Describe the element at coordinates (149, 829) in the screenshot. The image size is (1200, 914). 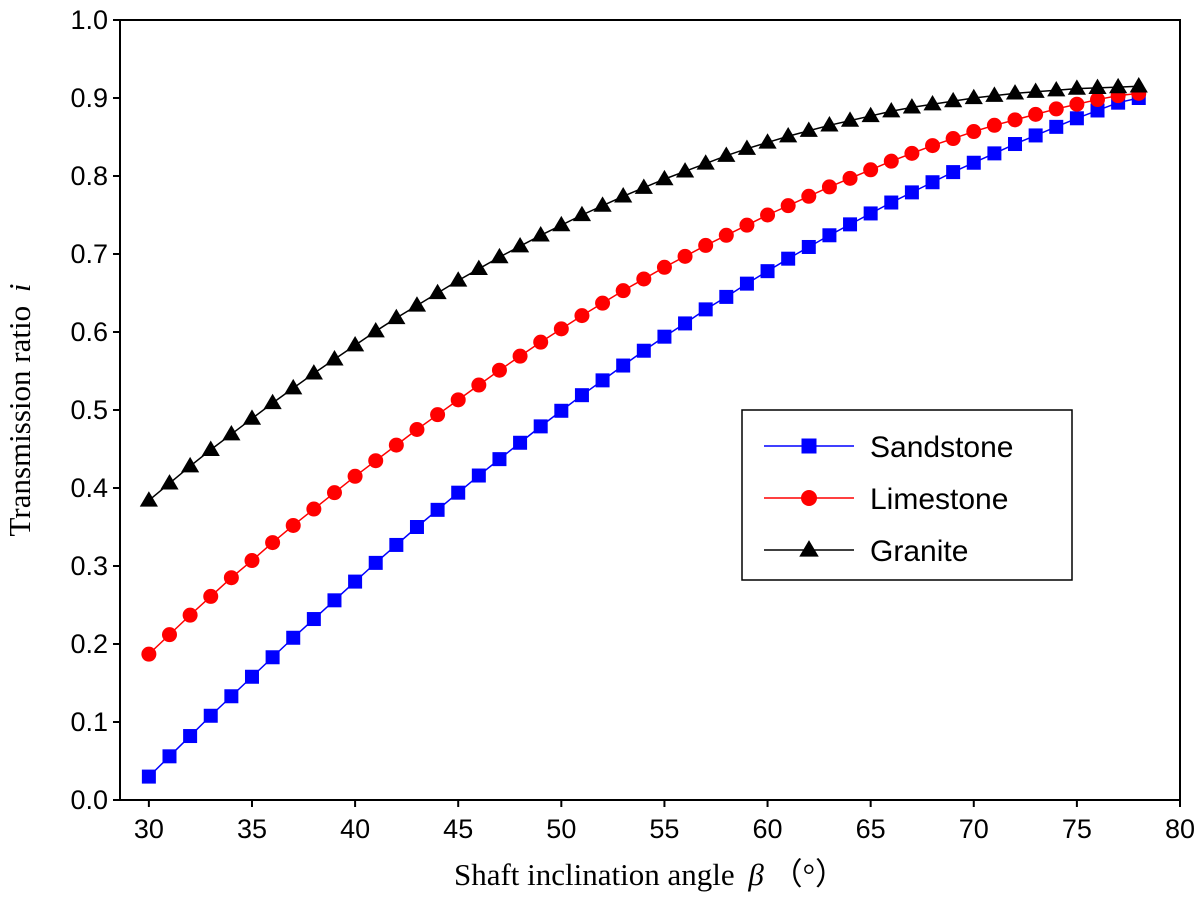
I see `x-tick-label: 30` at that location.